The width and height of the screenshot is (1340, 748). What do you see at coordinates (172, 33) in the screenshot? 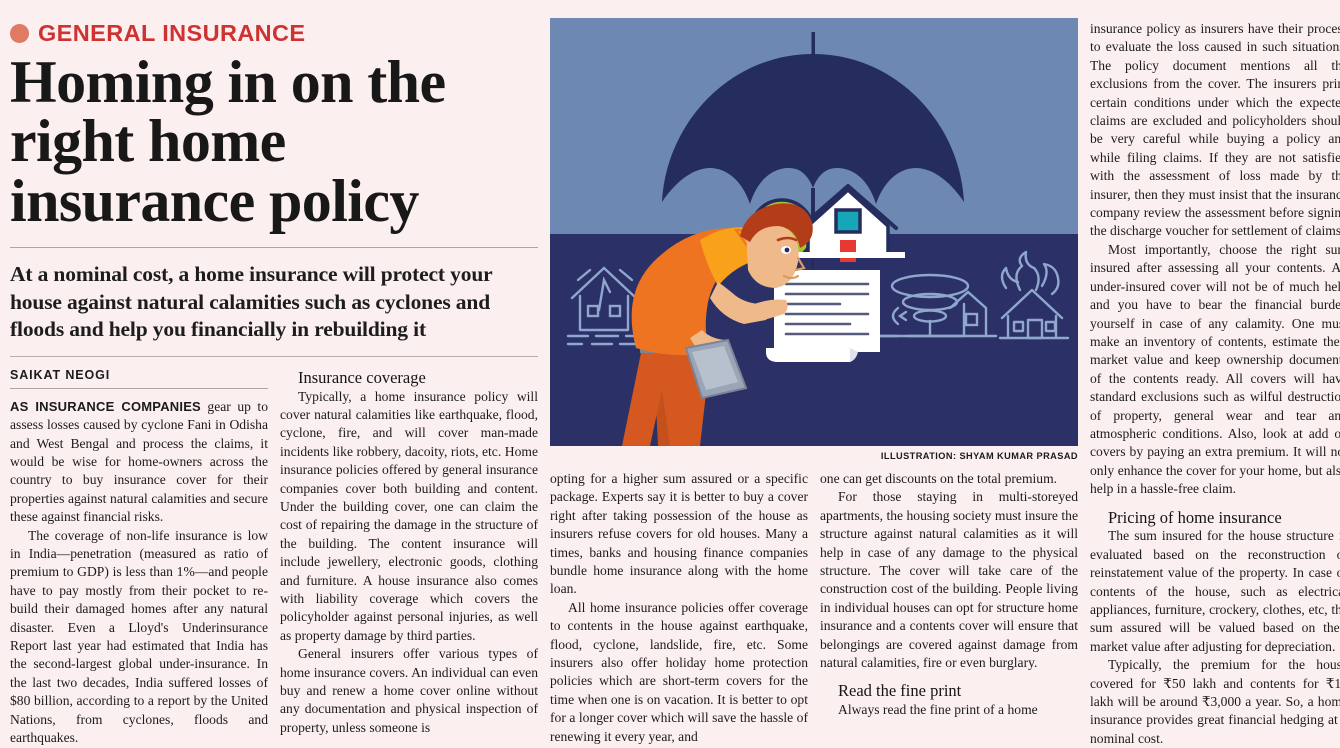
I see `section-kicker-label: GENERAL INSURANCE` at bounding box center [172, 33].